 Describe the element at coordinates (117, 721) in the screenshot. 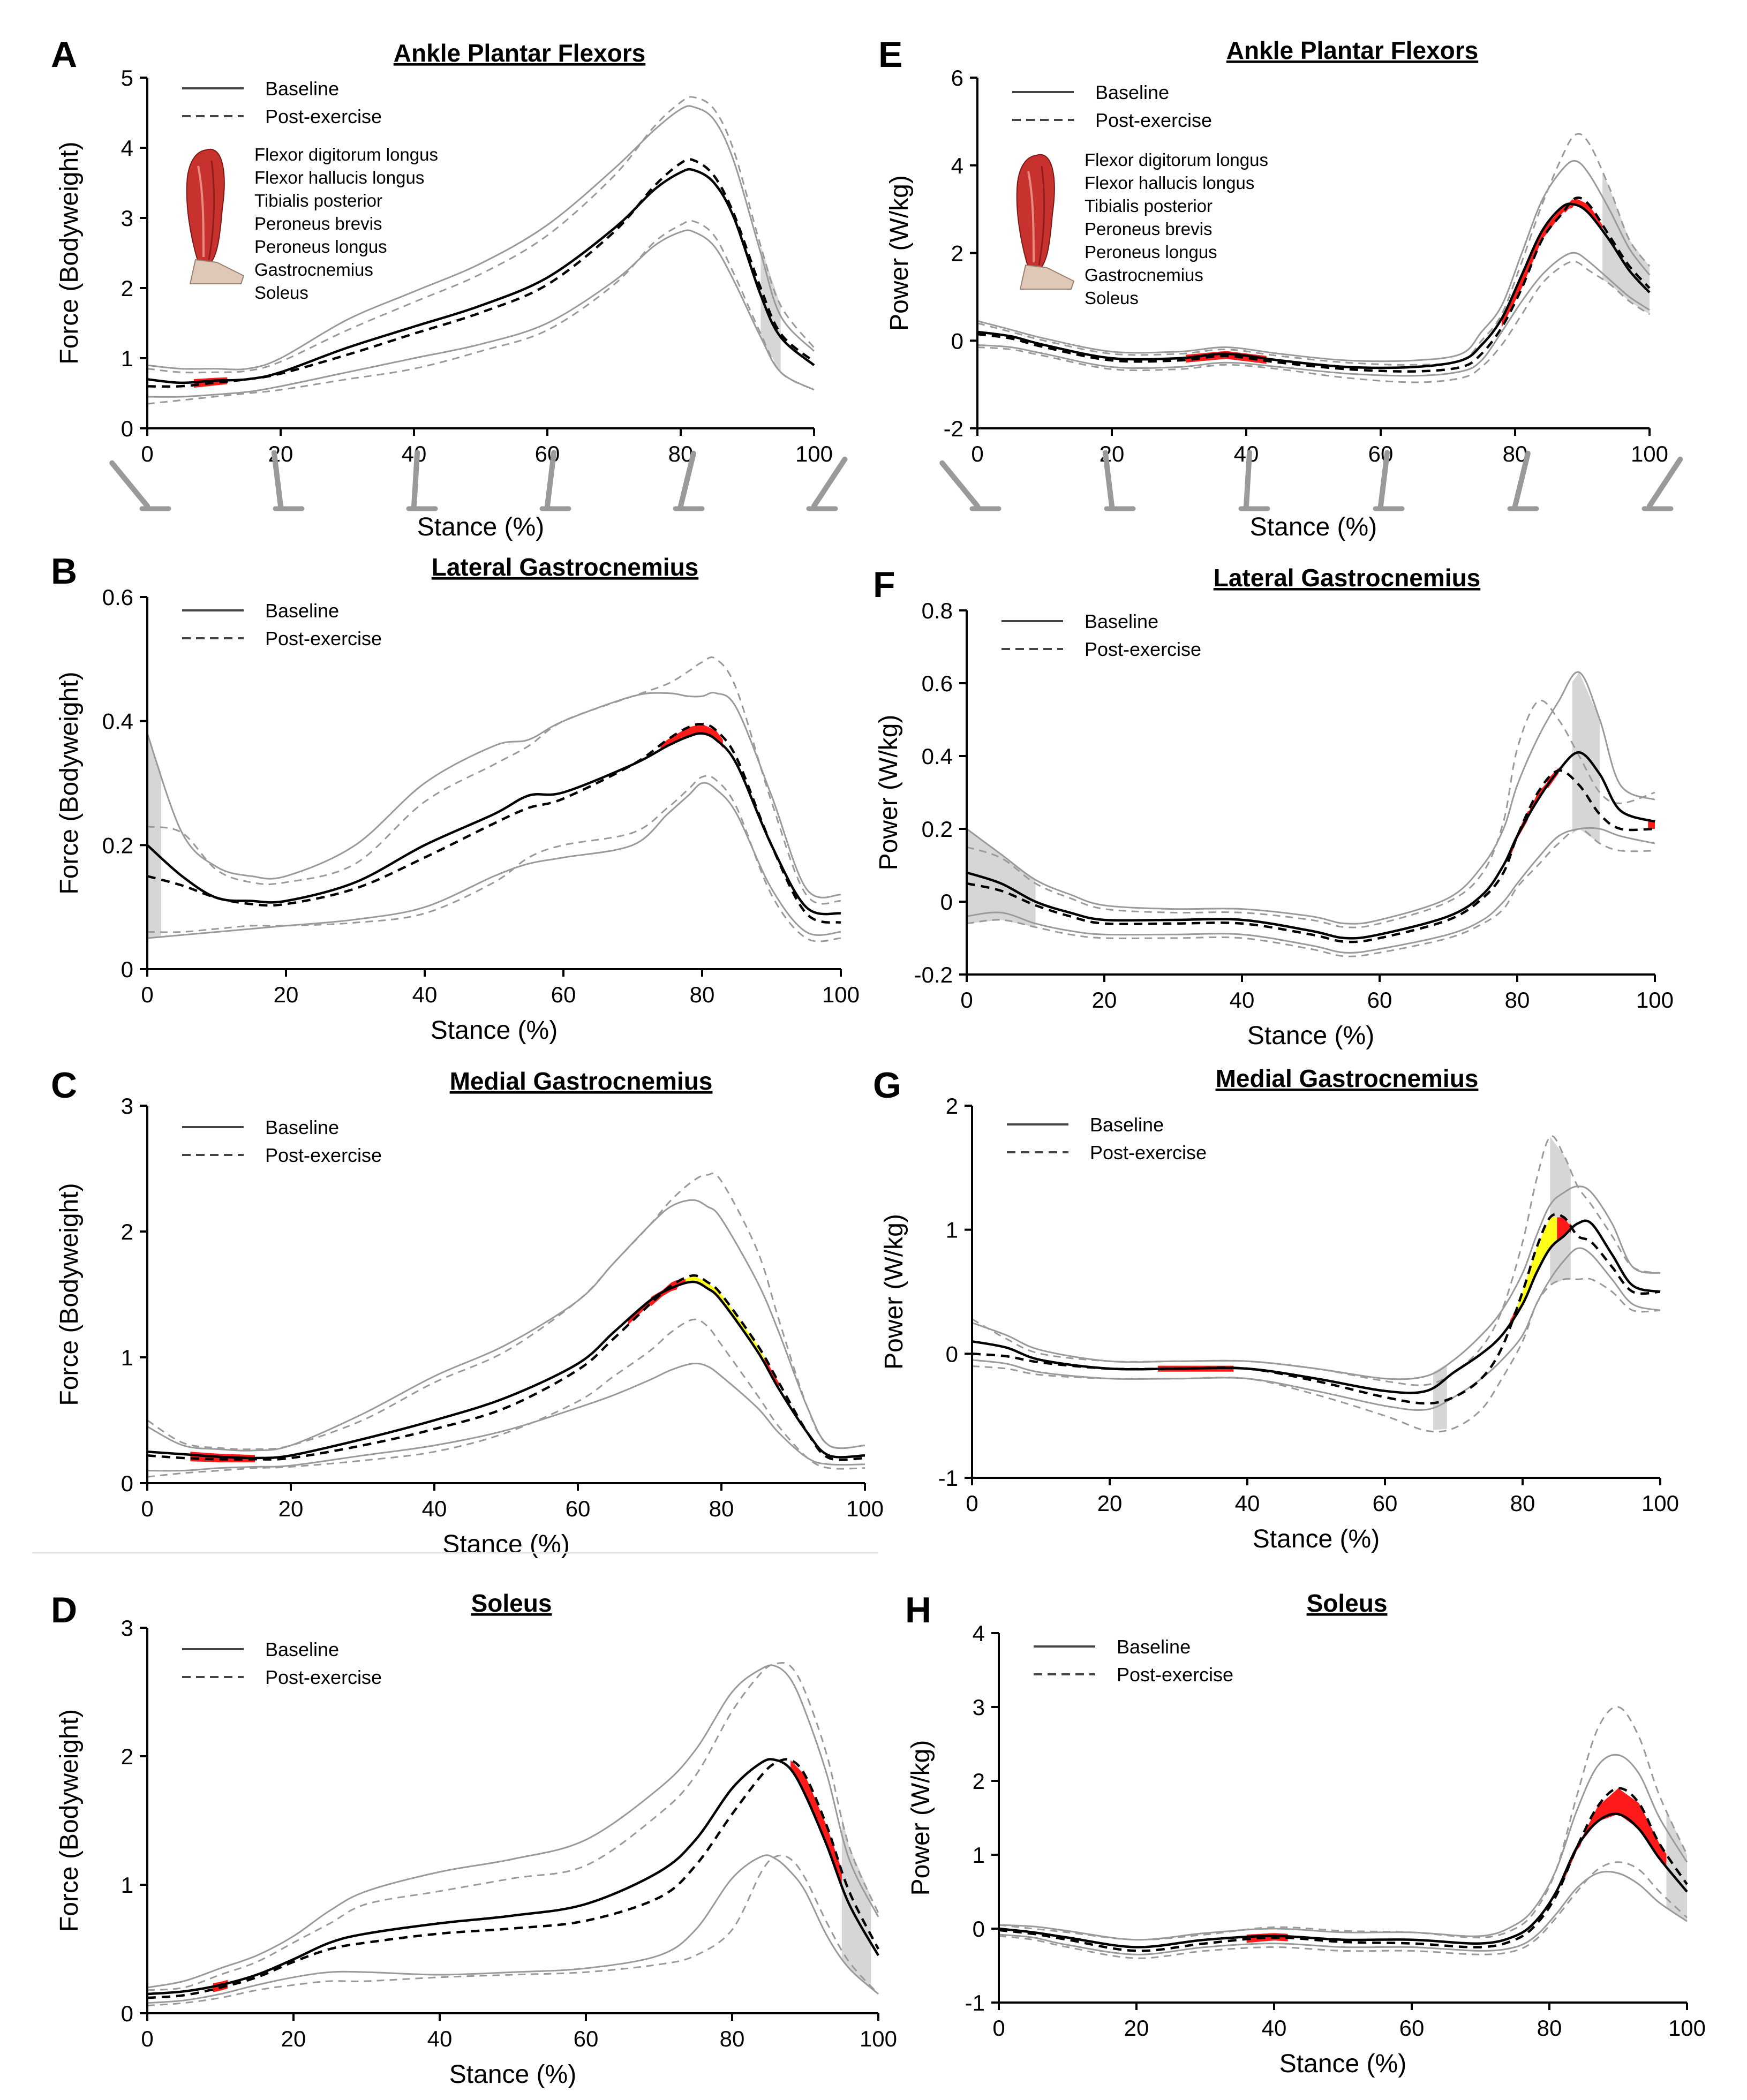

I see `y-tick-label: 0.4` at that location.